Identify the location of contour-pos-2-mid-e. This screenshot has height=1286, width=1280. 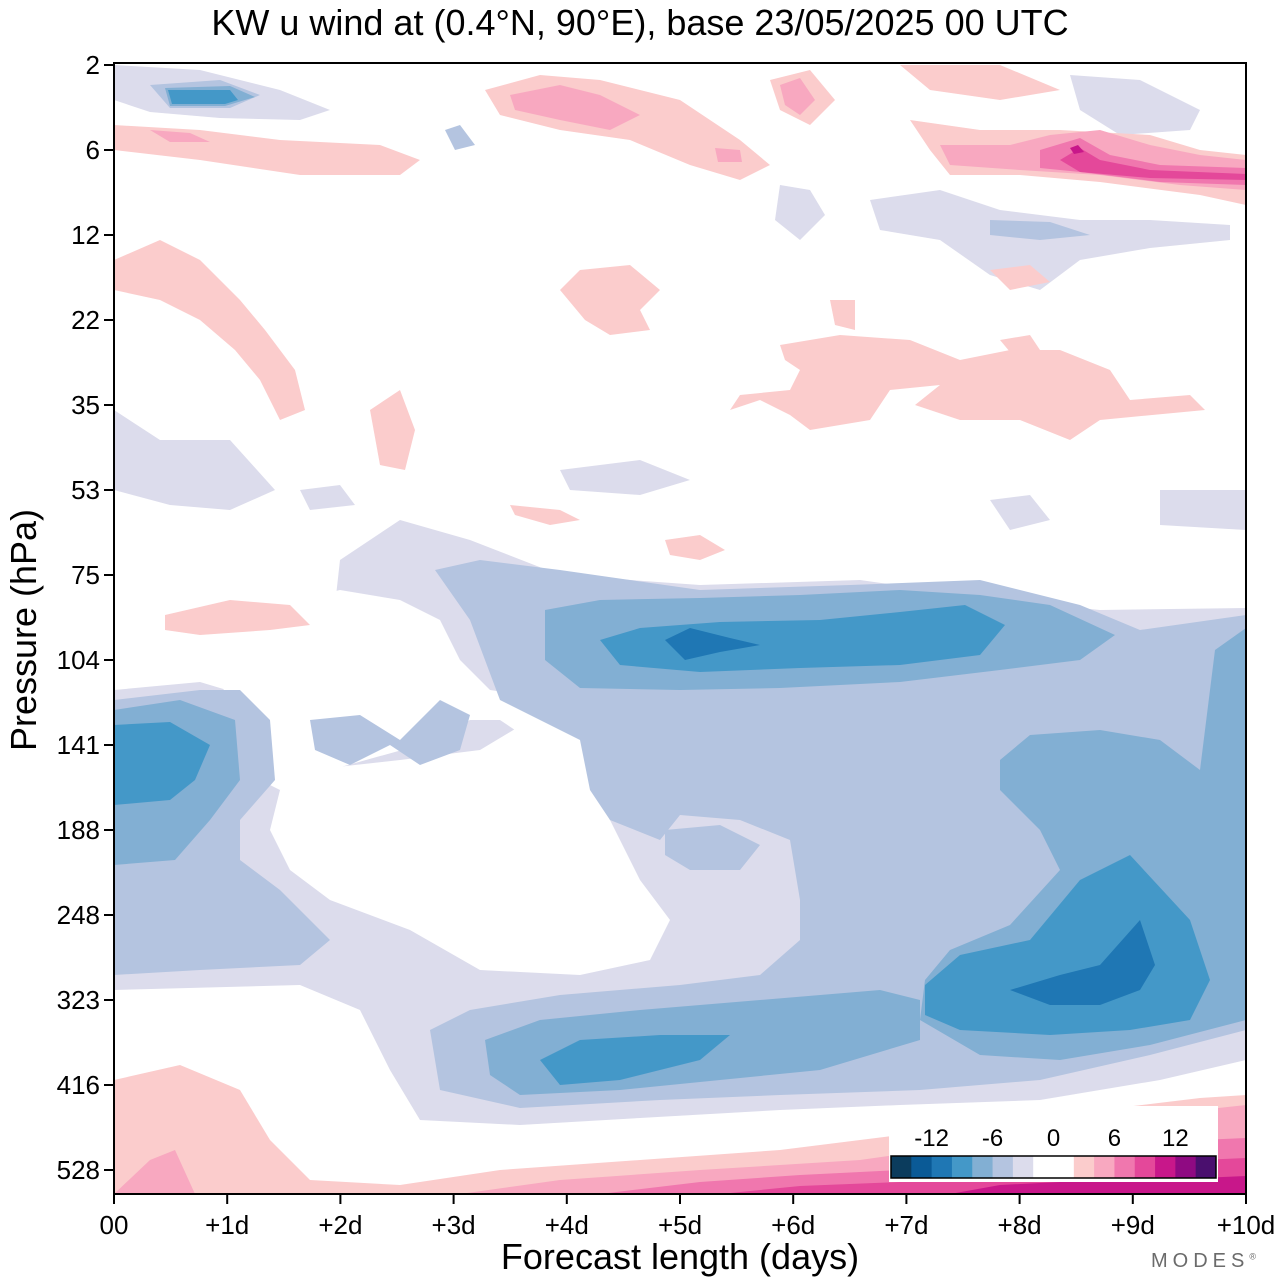
(695, 547).